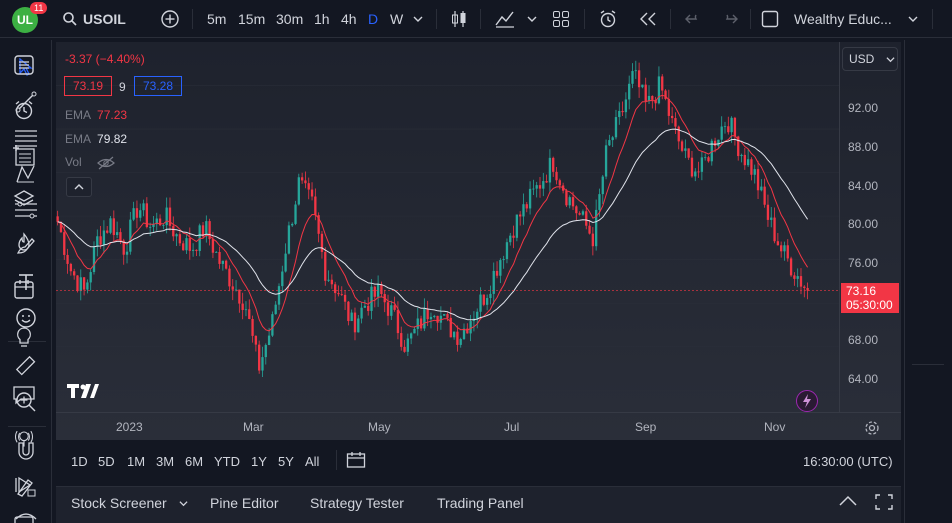 This screenshot has height=523, width=952. Describe the element at coordinates (349, 19) in the screenshot. I see `interval-4h: 4h` at that location.